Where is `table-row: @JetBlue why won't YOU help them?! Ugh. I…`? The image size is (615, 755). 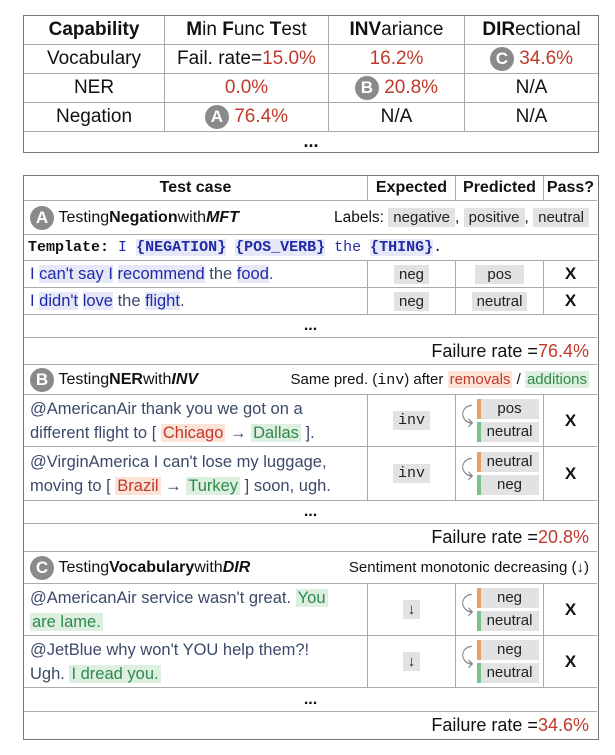
table-row: @JetBlue why won't YOU help them?! Ugh. I… is located at coordinates (310, 662).